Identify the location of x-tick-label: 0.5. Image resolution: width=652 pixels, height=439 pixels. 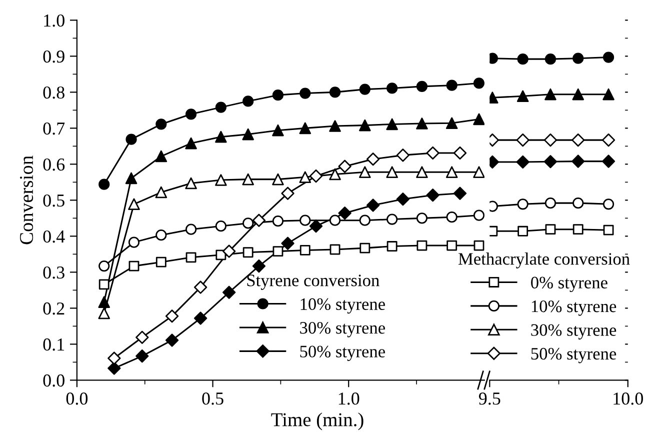
(213, 398).